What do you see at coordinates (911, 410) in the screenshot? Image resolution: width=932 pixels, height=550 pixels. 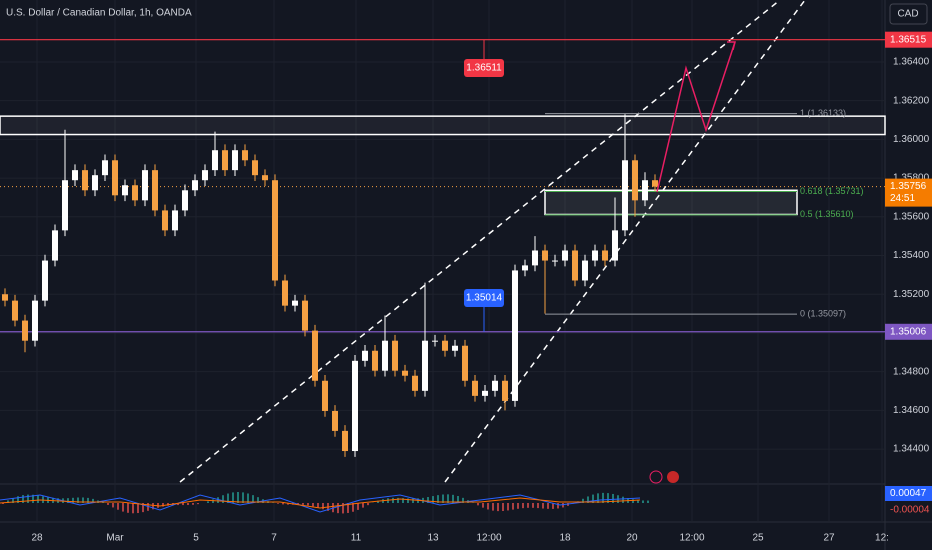 I see `y-tick-label: 1.34600` at bounding box center [911, 410].